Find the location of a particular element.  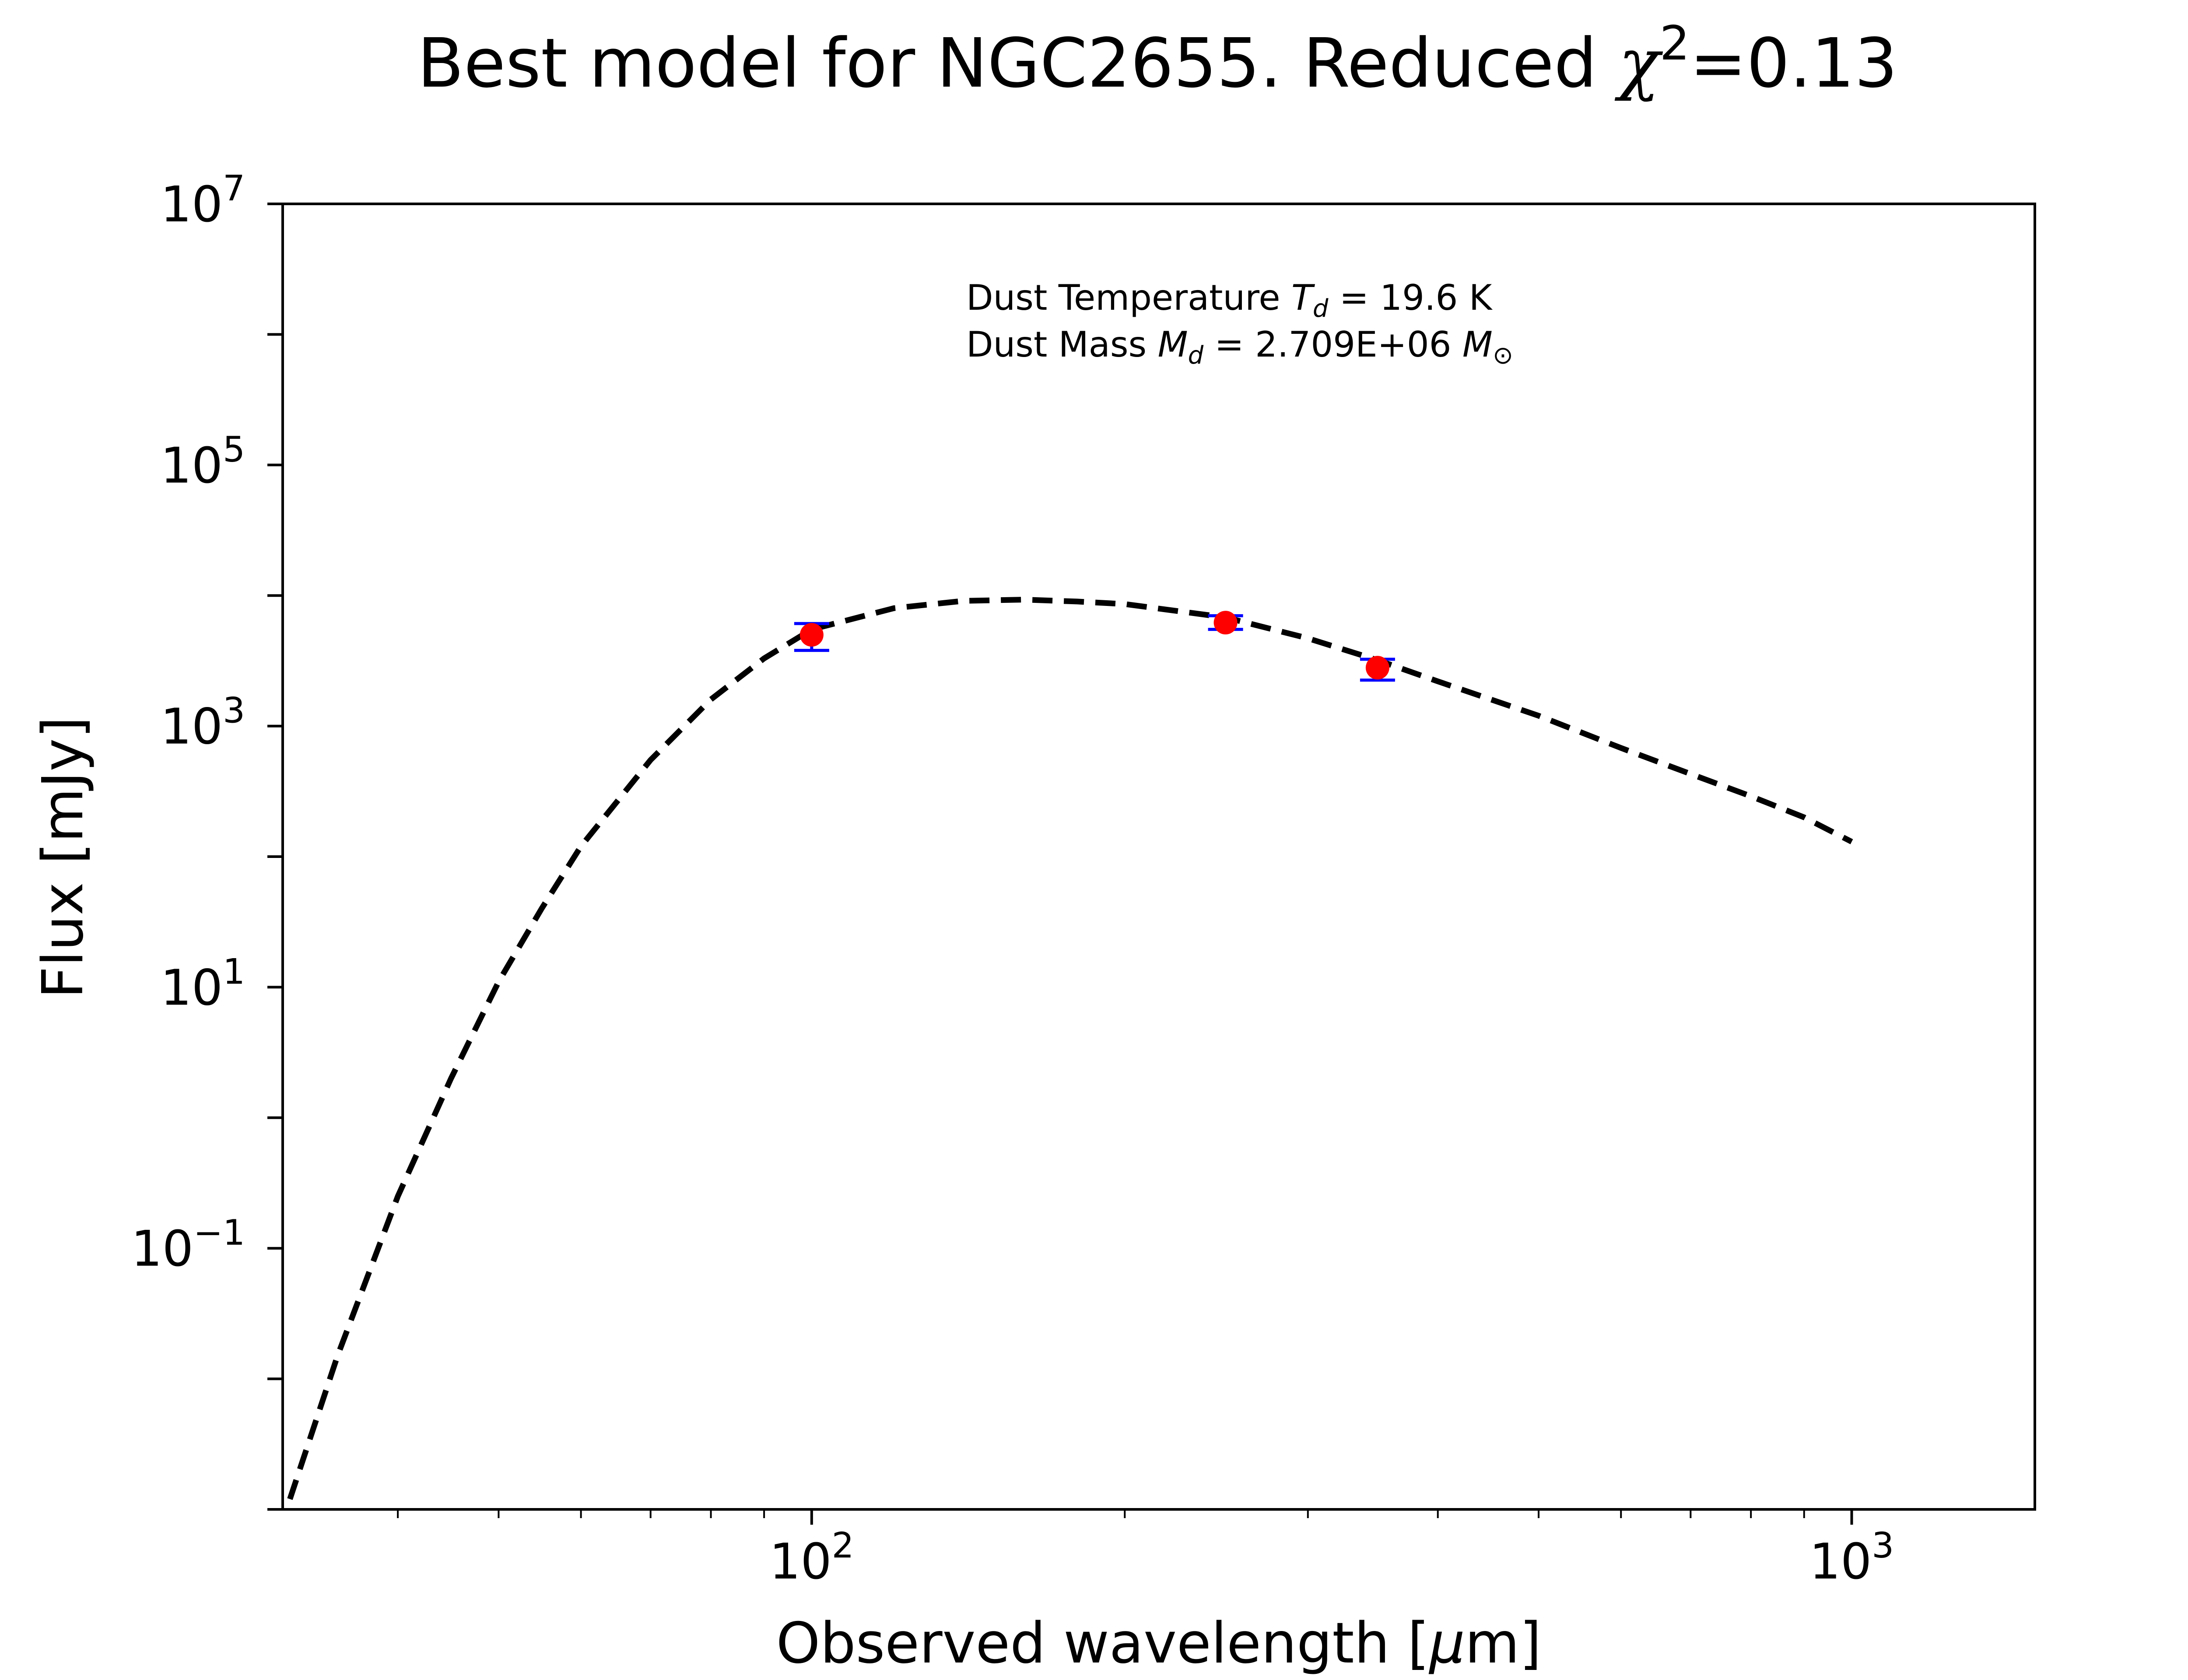

chart-title: Best model for NGC2655. Reduced χ2=0.13 is located at coordinates (1157, 59).